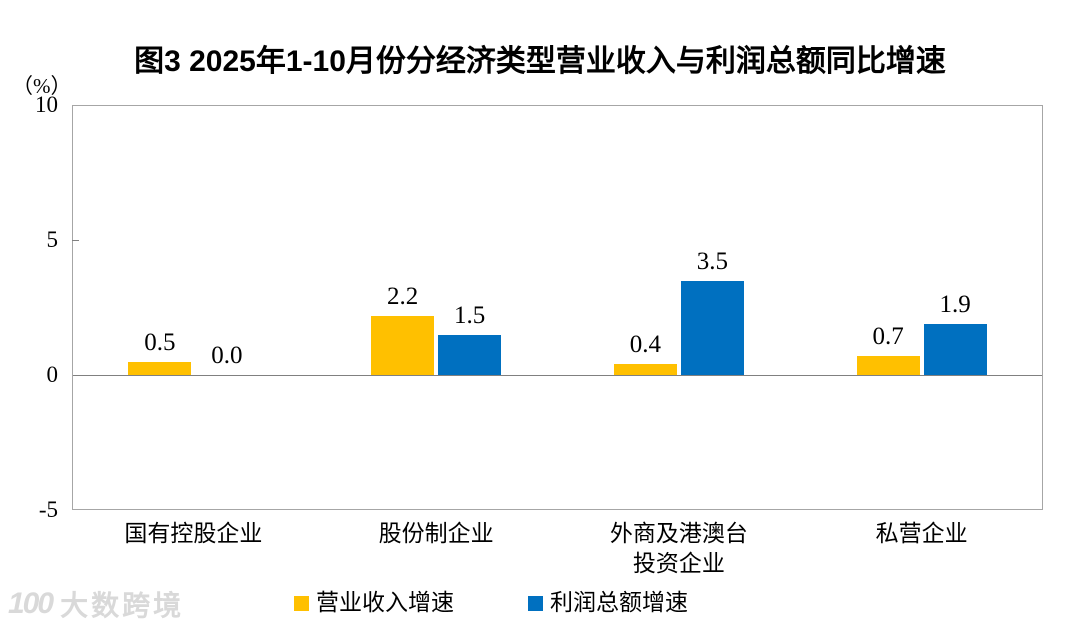  I want to click on bar-value-label: 2.2, so click(403, 296).